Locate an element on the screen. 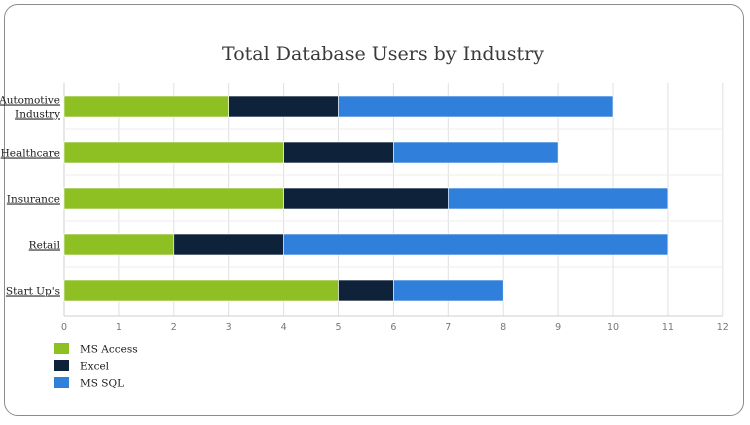  category-label: Insurance is located at coordinates (33, 200).